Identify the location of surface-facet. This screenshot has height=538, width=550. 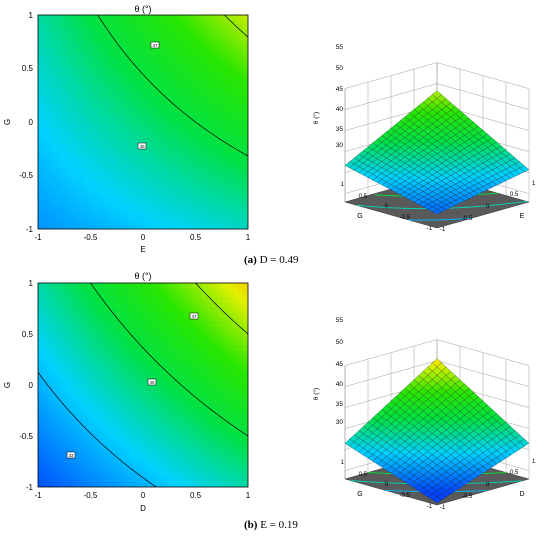
(437, 212).